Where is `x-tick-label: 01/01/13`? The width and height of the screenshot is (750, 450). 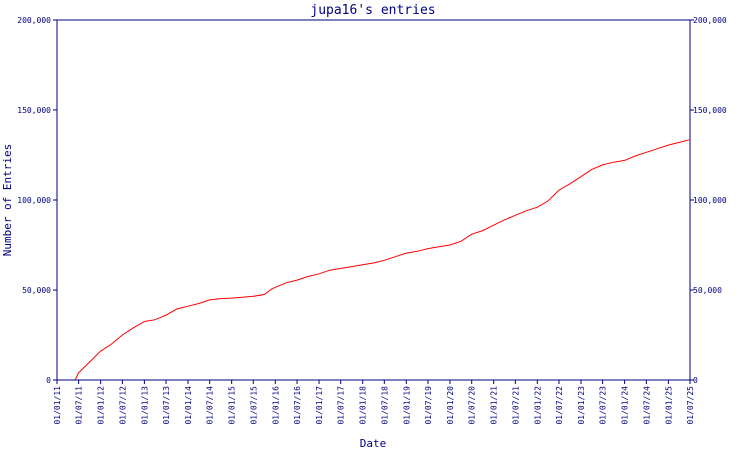 x-tick-label: 01/01/13 is located at coordinates (144, 405).